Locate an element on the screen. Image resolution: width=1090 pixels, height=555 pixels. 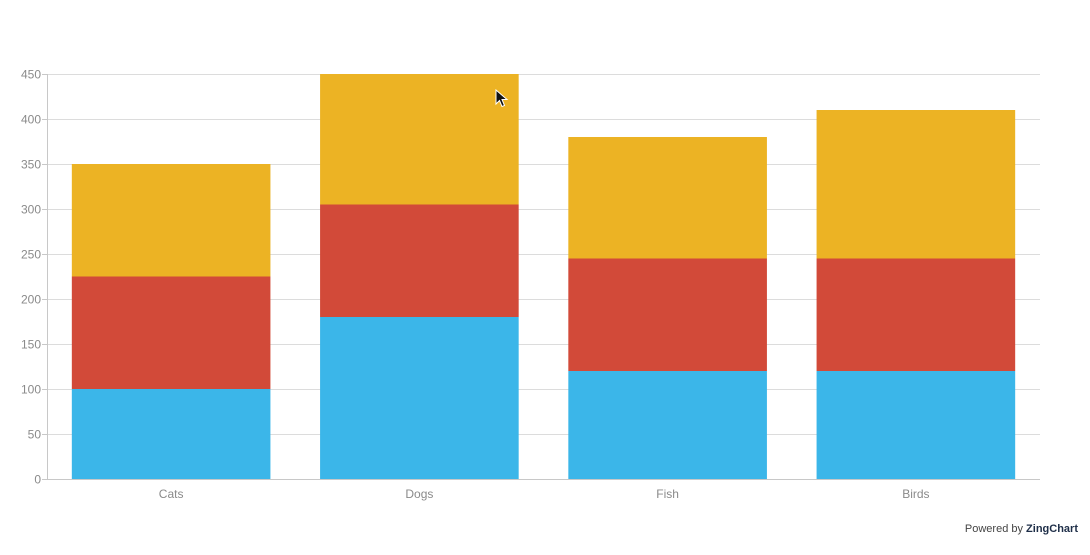
x-tick-label: Fish is located at coordinates (667, 494).